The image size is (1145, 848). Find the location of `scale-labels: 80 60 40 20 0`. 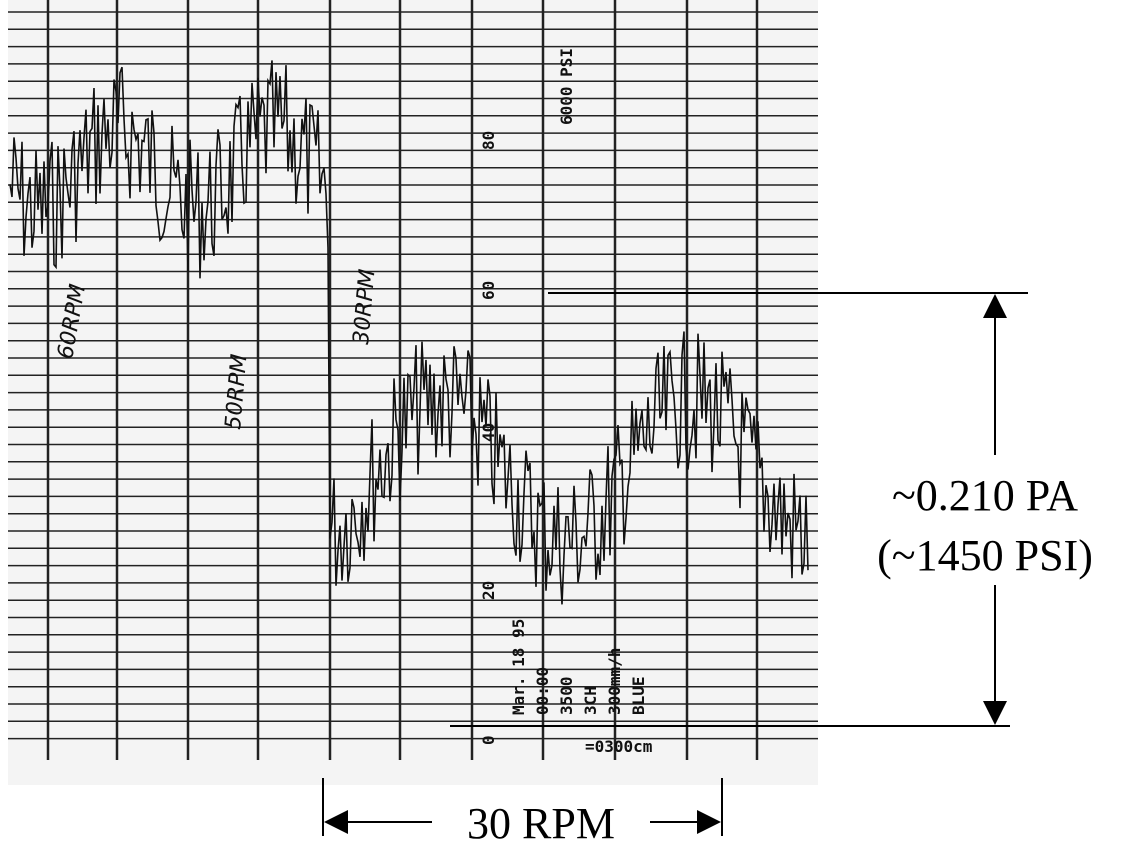

scale-labels: 80 60 40 20 0 is located at coordinates (488, 438).